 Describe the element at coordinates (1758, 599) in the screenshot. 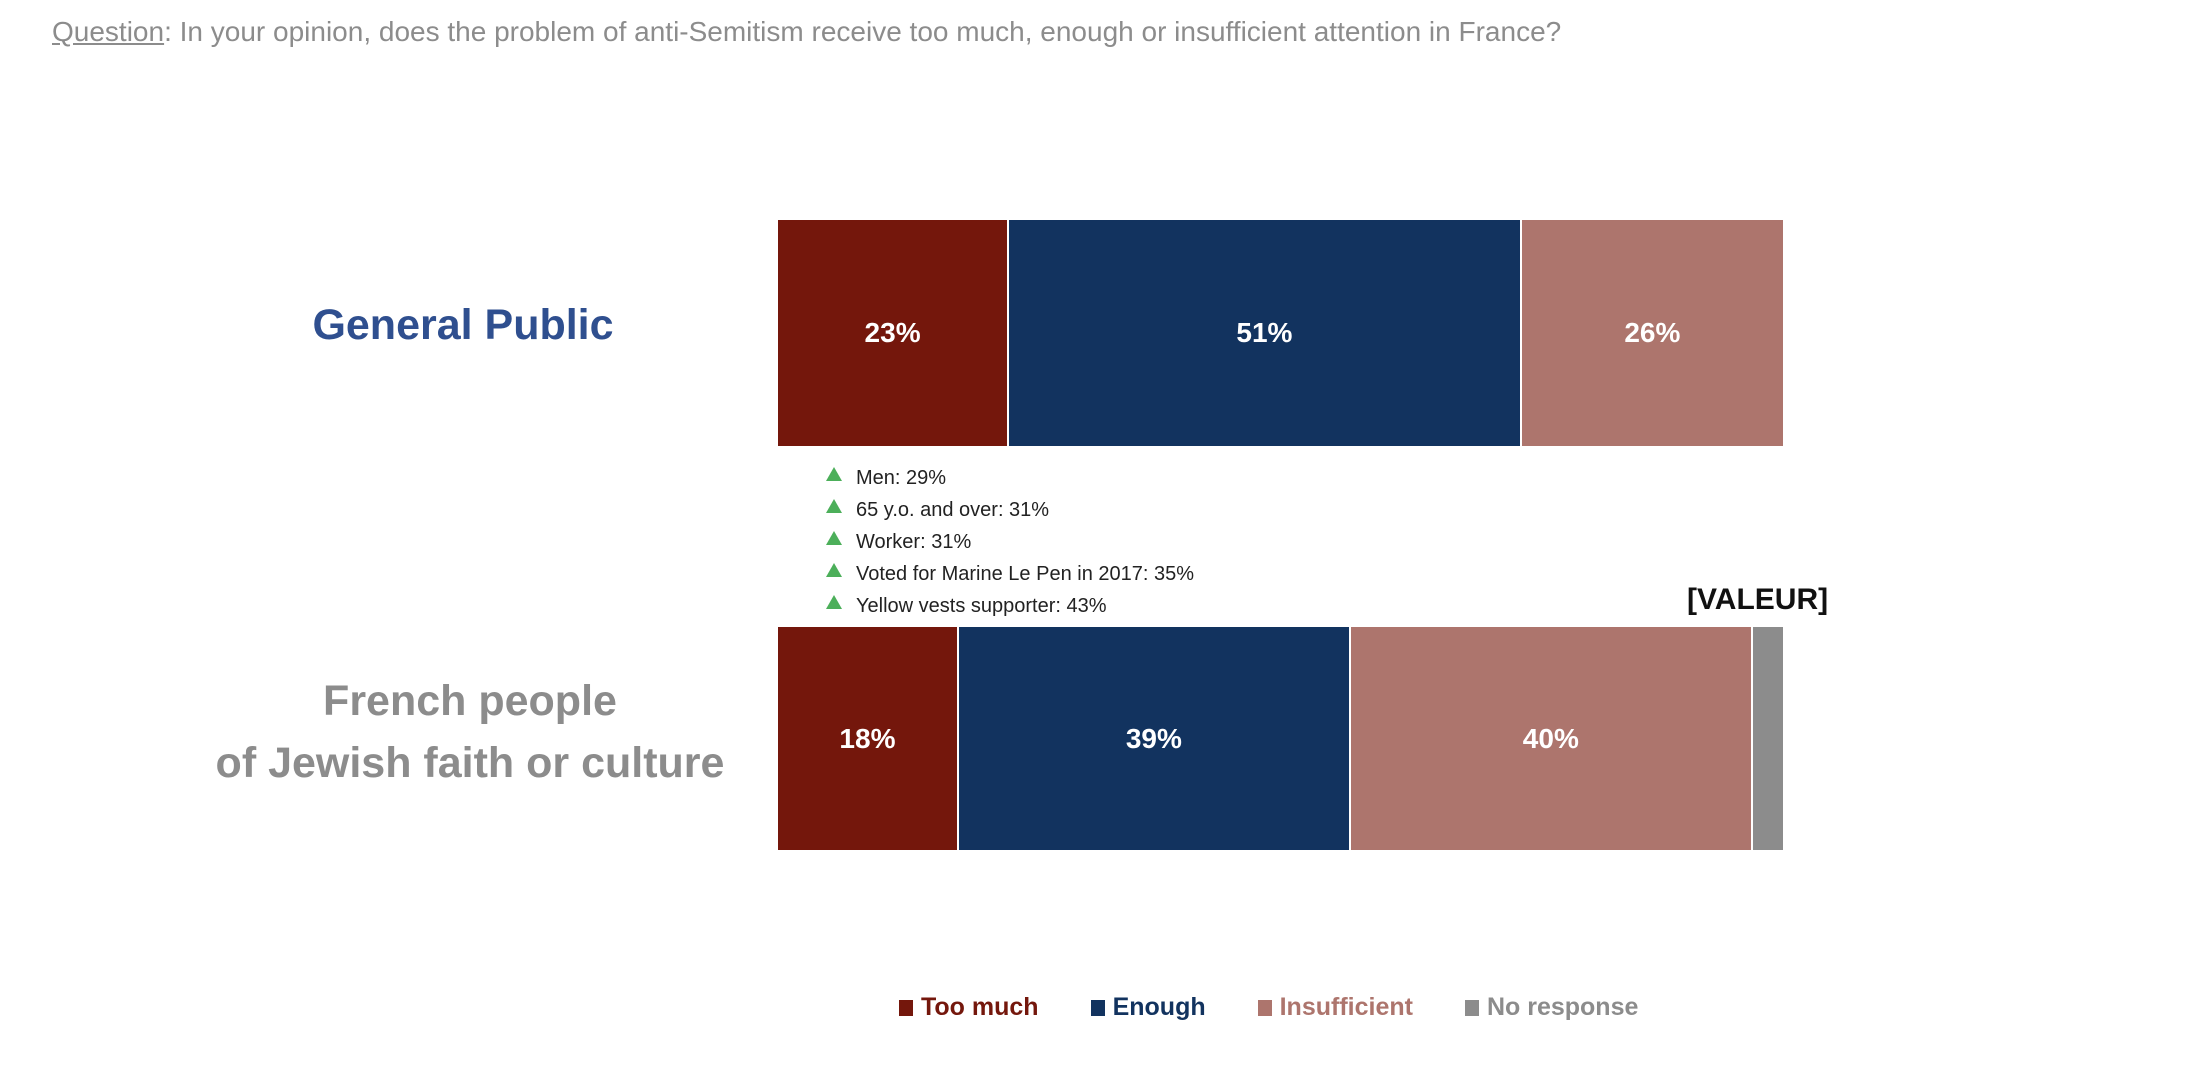

I see `no-response-annotation: [VALEUR]` at that location.